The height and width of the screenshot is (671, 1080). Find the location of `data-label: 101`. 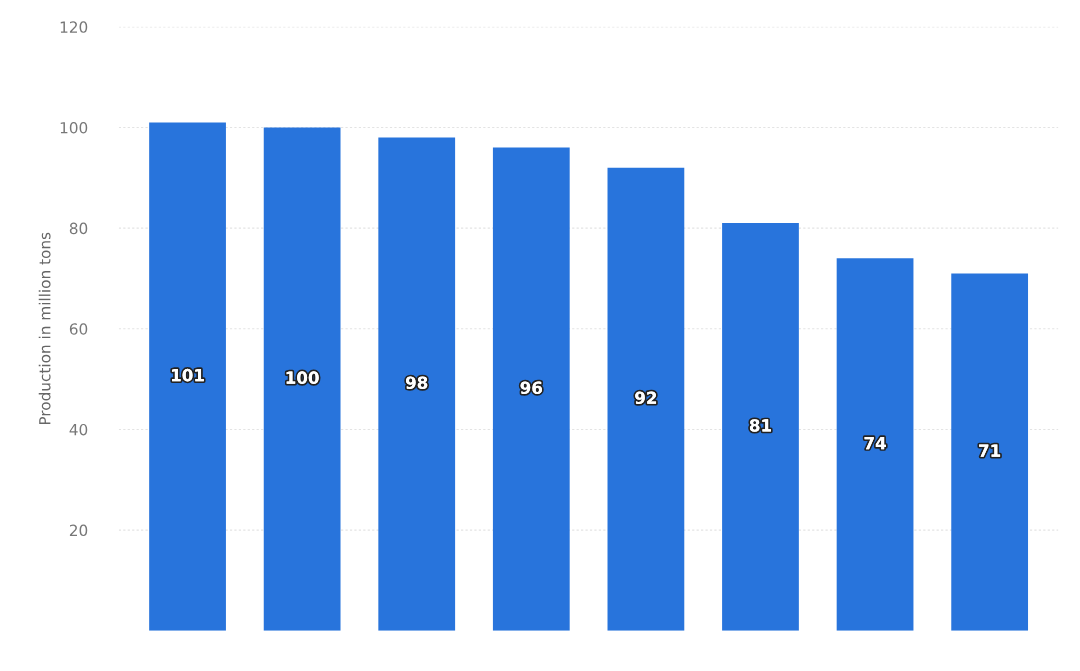

data-label: 101 is located at coordinates (188, 375).